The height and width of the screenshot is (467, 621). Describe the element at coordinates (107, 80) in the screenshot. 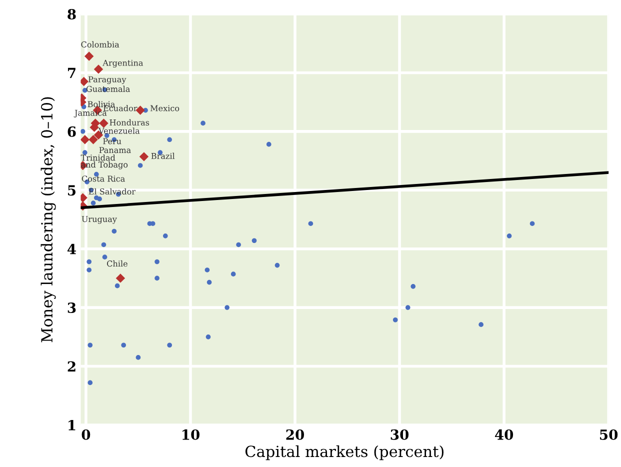

I see `annotation: Paraguay` at that location.